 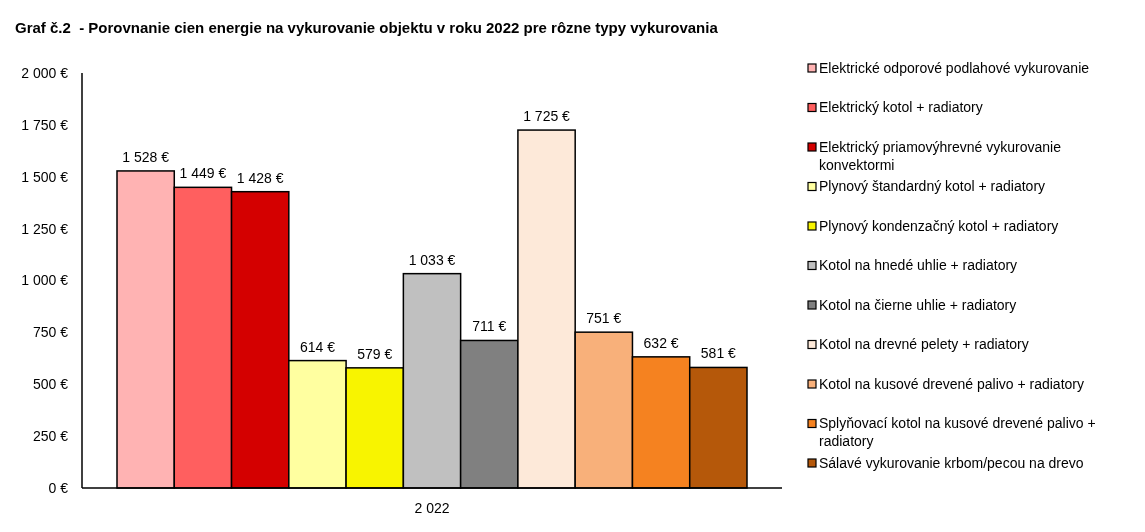 I want to click on data-label: 1 449 €, so click(x=203, y=173).